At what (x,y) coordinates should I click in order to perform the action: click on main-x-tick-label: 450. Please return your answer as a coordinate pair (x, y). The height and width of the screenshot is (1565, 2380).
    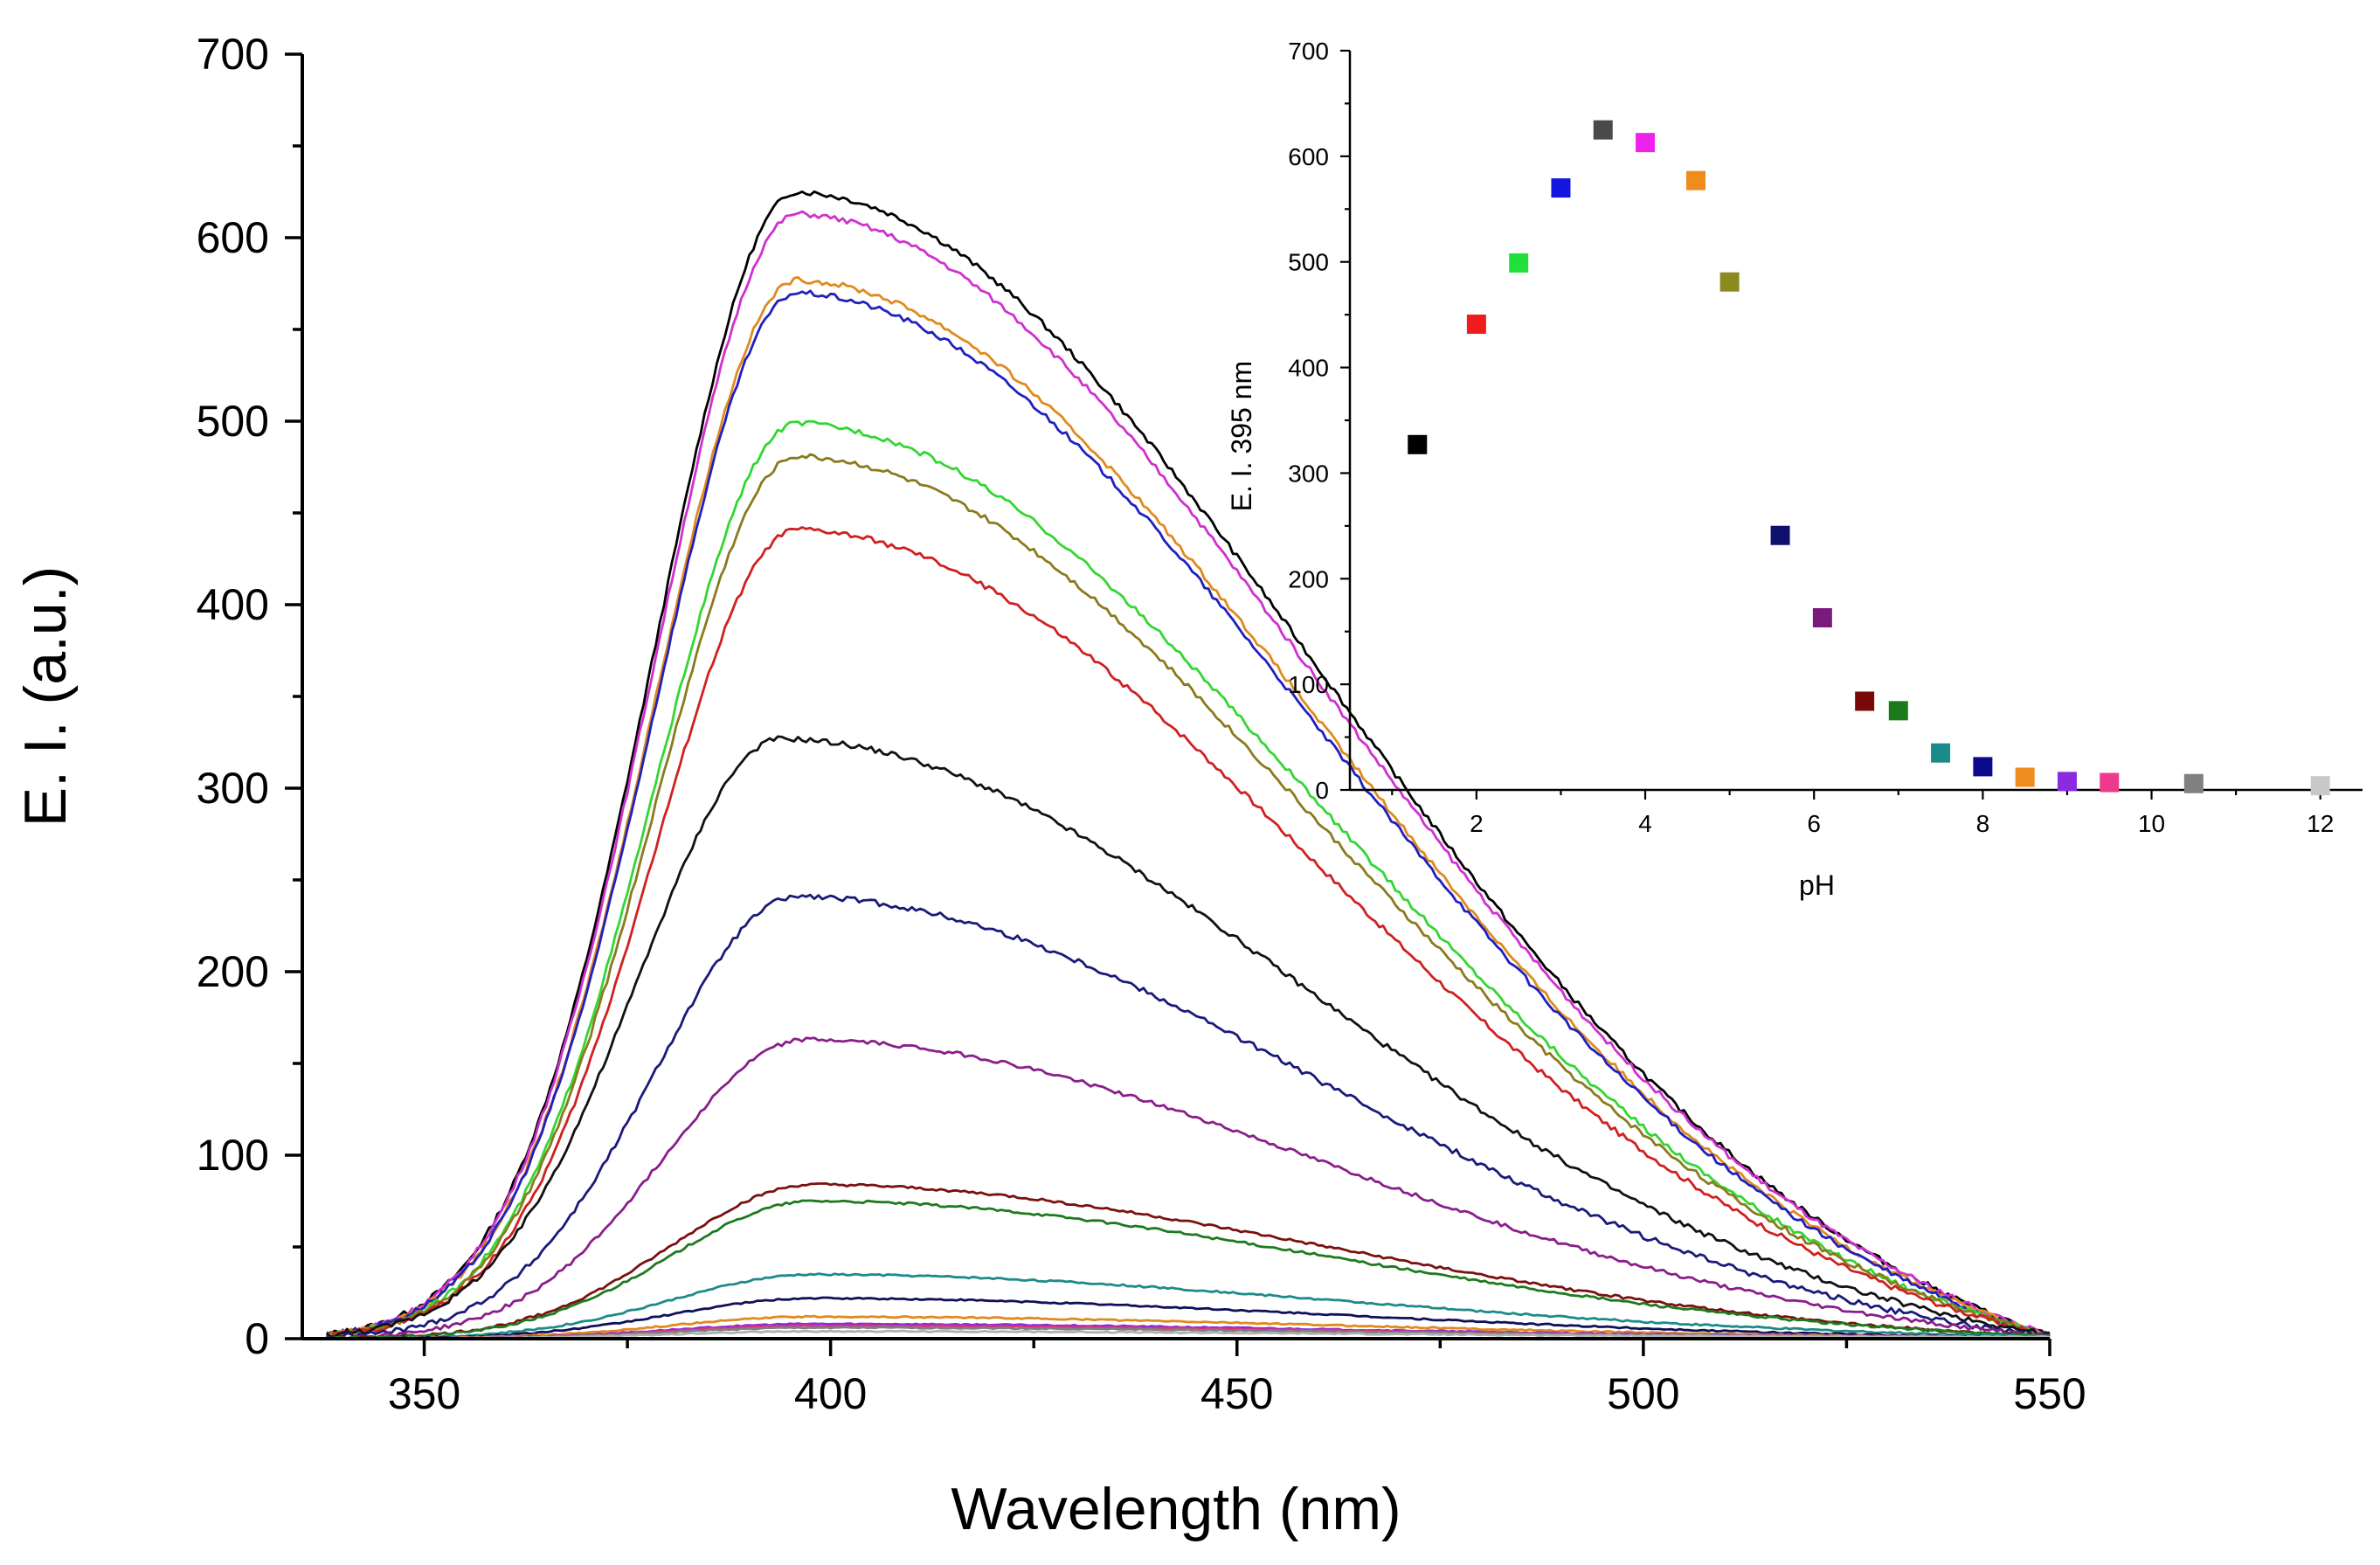
    Looking at the image, I should click on (1236, 1393).